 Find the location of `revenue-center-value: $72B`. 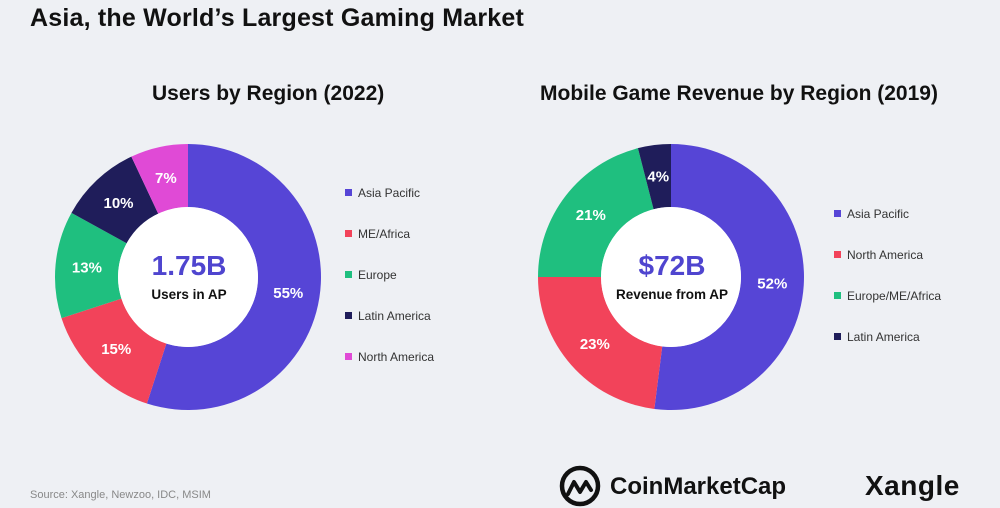

revenue-center-value: $72B is located at coordinates (672, 265).